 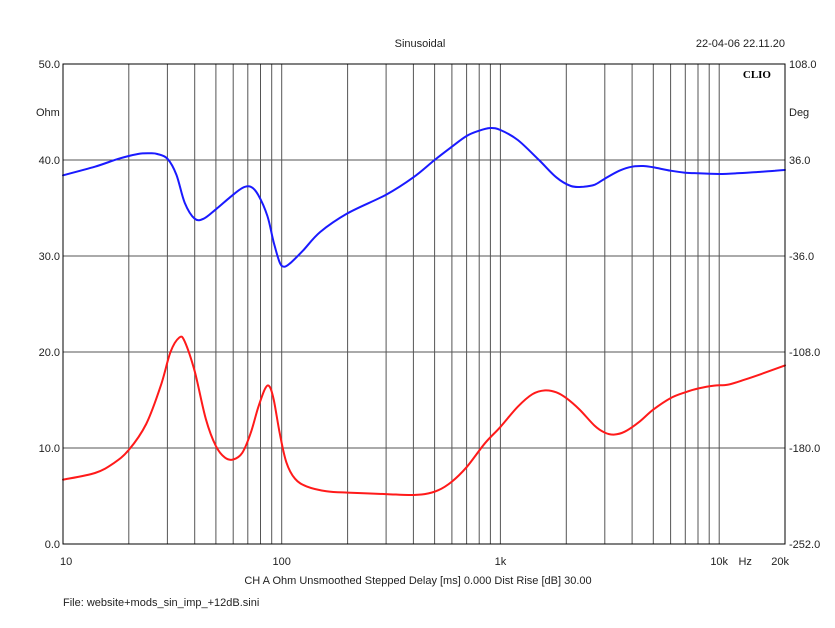 What do you see at coordinates (49, 65) in the screenshot?
I see `y-left-tick-label: 50.0` at bounding box center [49, 65].